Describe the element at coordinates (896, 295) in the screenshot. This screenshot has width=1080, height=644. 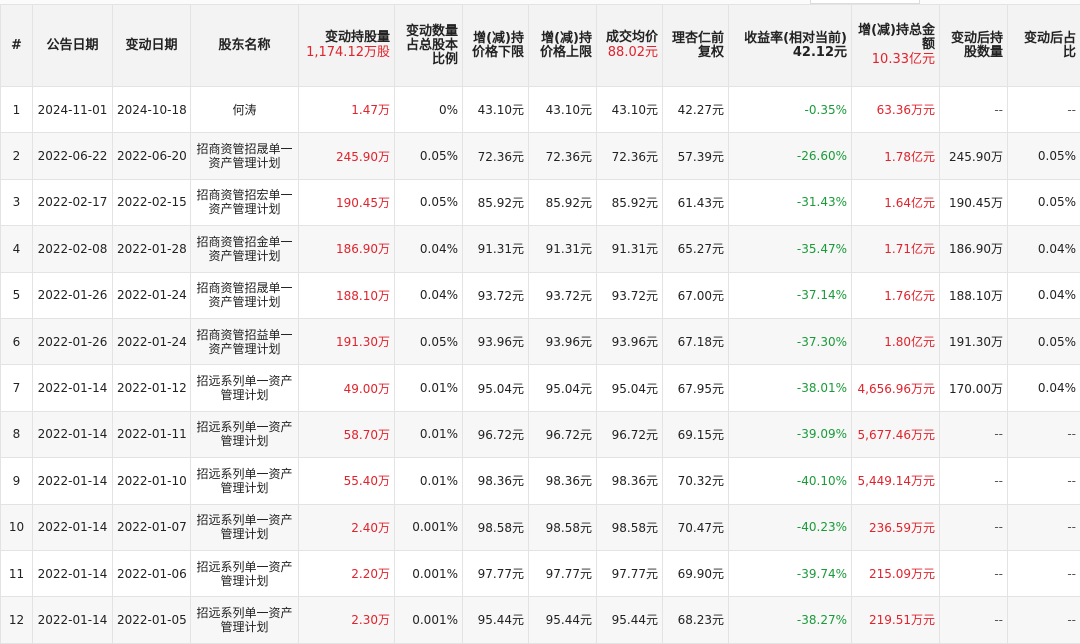
I see `cell-amount: 1.76亿元` at that location.